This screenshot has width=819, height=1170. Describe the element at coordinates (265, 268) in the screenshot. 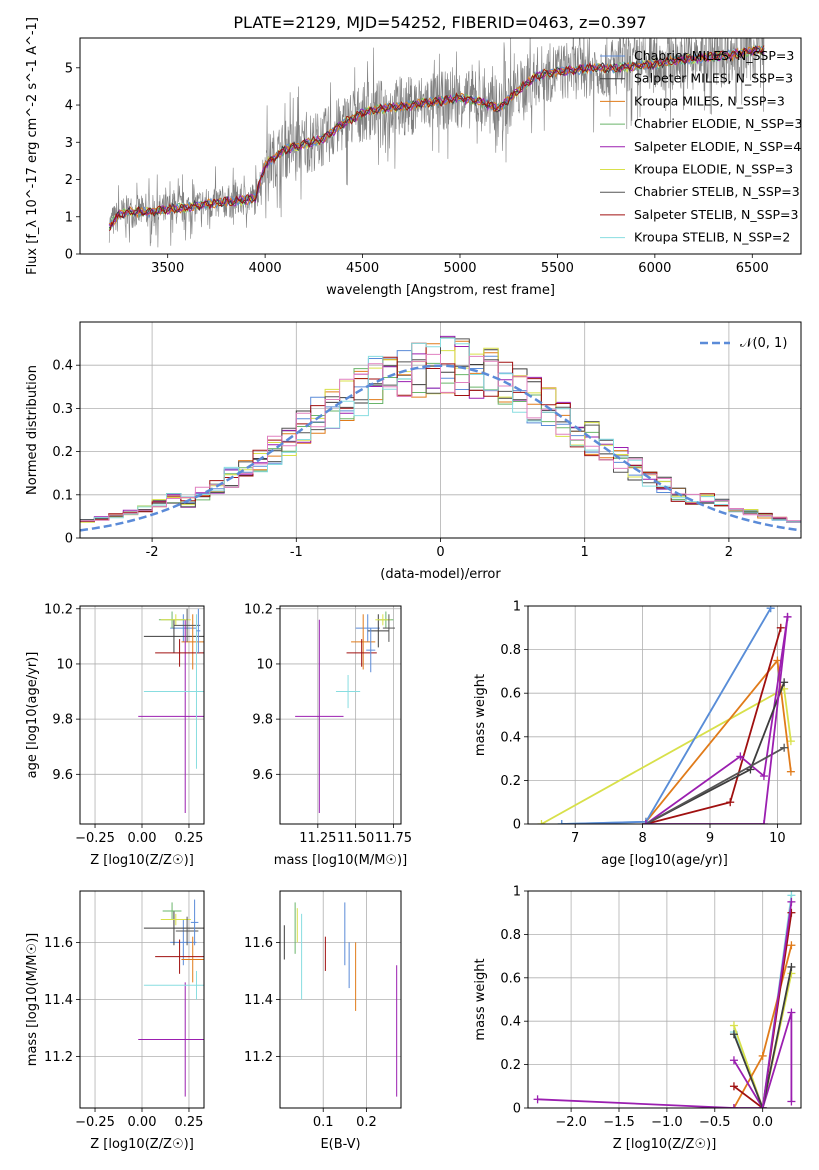

I see `x-tick-label: 4000` at that location.